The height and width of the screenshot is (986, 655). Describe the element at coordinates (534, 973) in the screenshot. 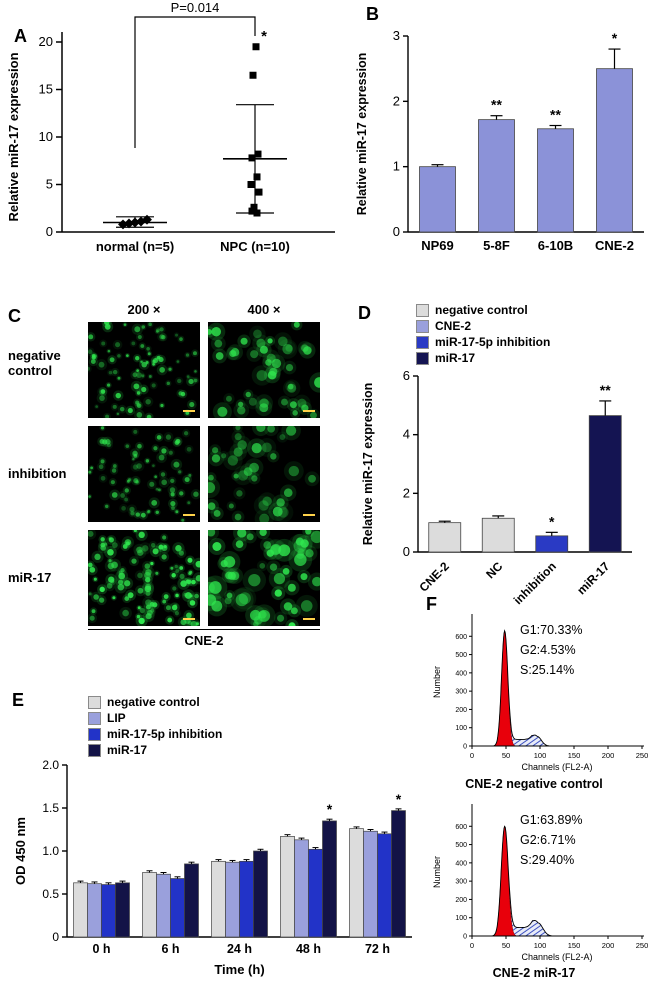

I see `panel-f-caption-mir17: CNE-2 miR-17` at that location.